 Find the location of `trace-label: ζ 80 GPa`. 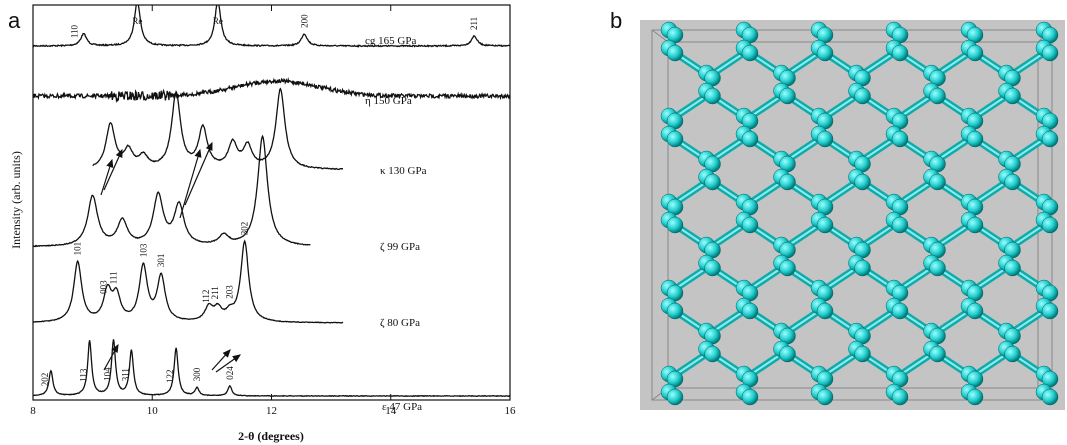

trace-label: ζ 80 GPa is located at coordinates (400, 323).